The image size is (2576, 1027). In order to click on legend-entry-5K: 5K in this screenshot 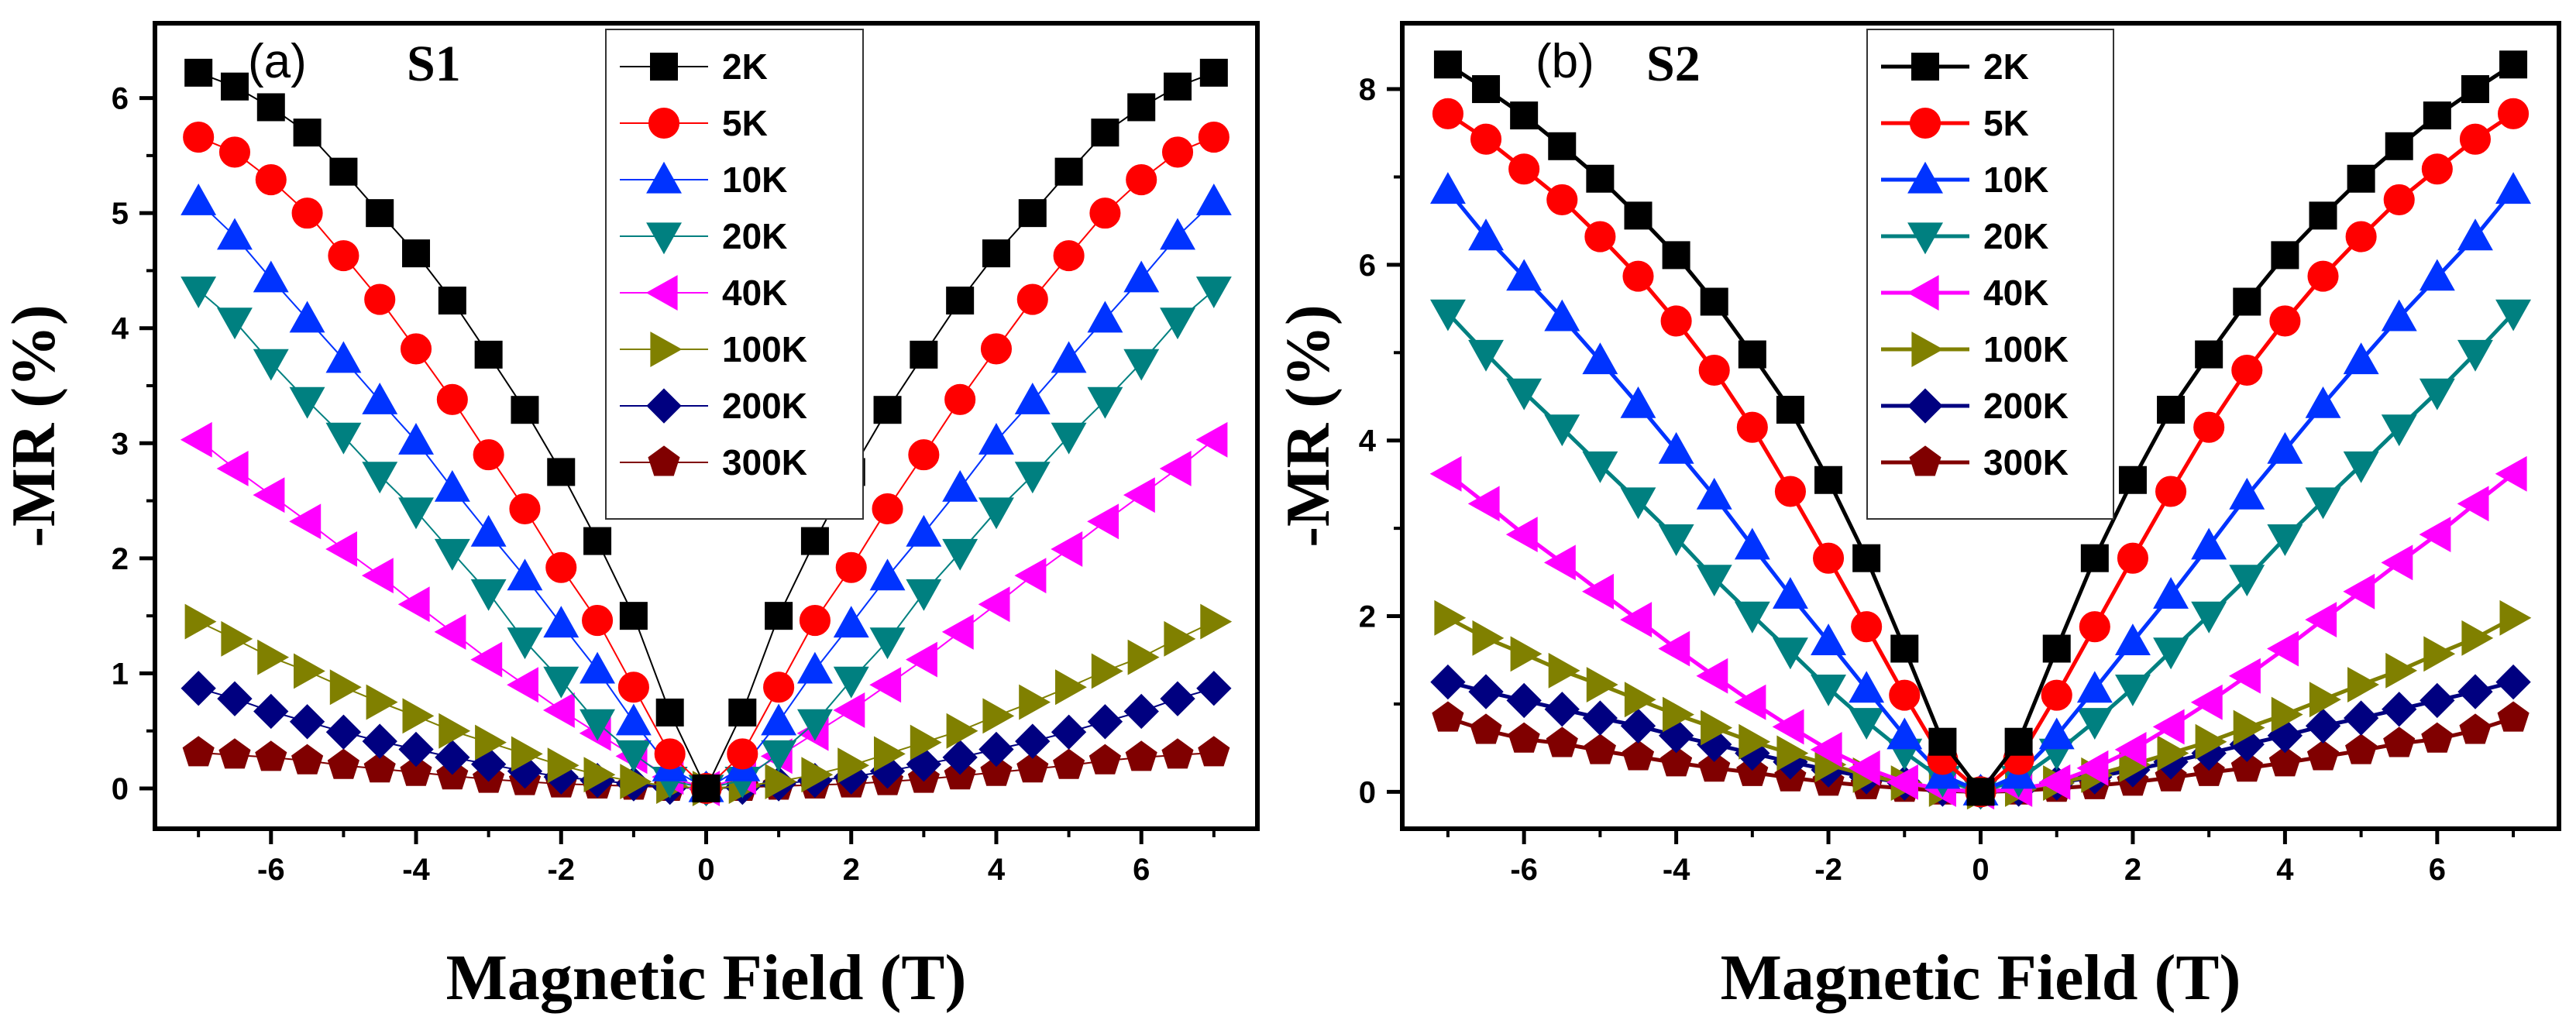, I will do `click(1955, 123)`.